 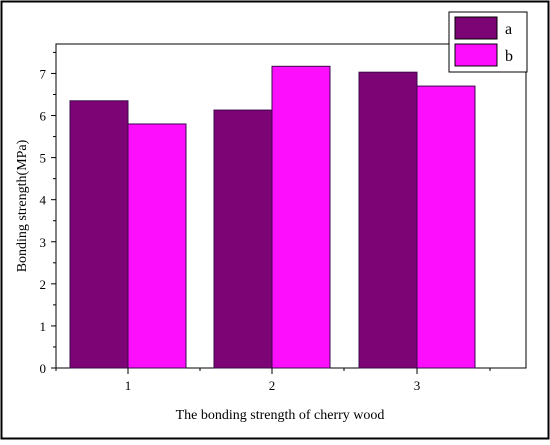 I want to click on legend-label-a: a, so click(x=508, y=29).